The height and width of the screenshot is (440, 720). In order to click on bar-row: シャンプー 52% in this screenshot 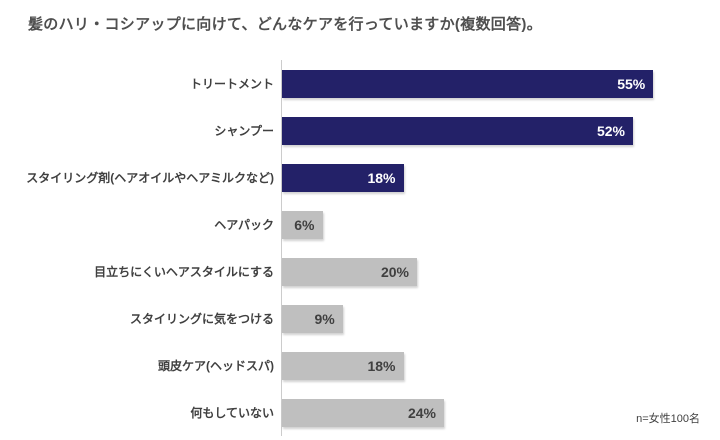, I will do `click(353, 130)`.